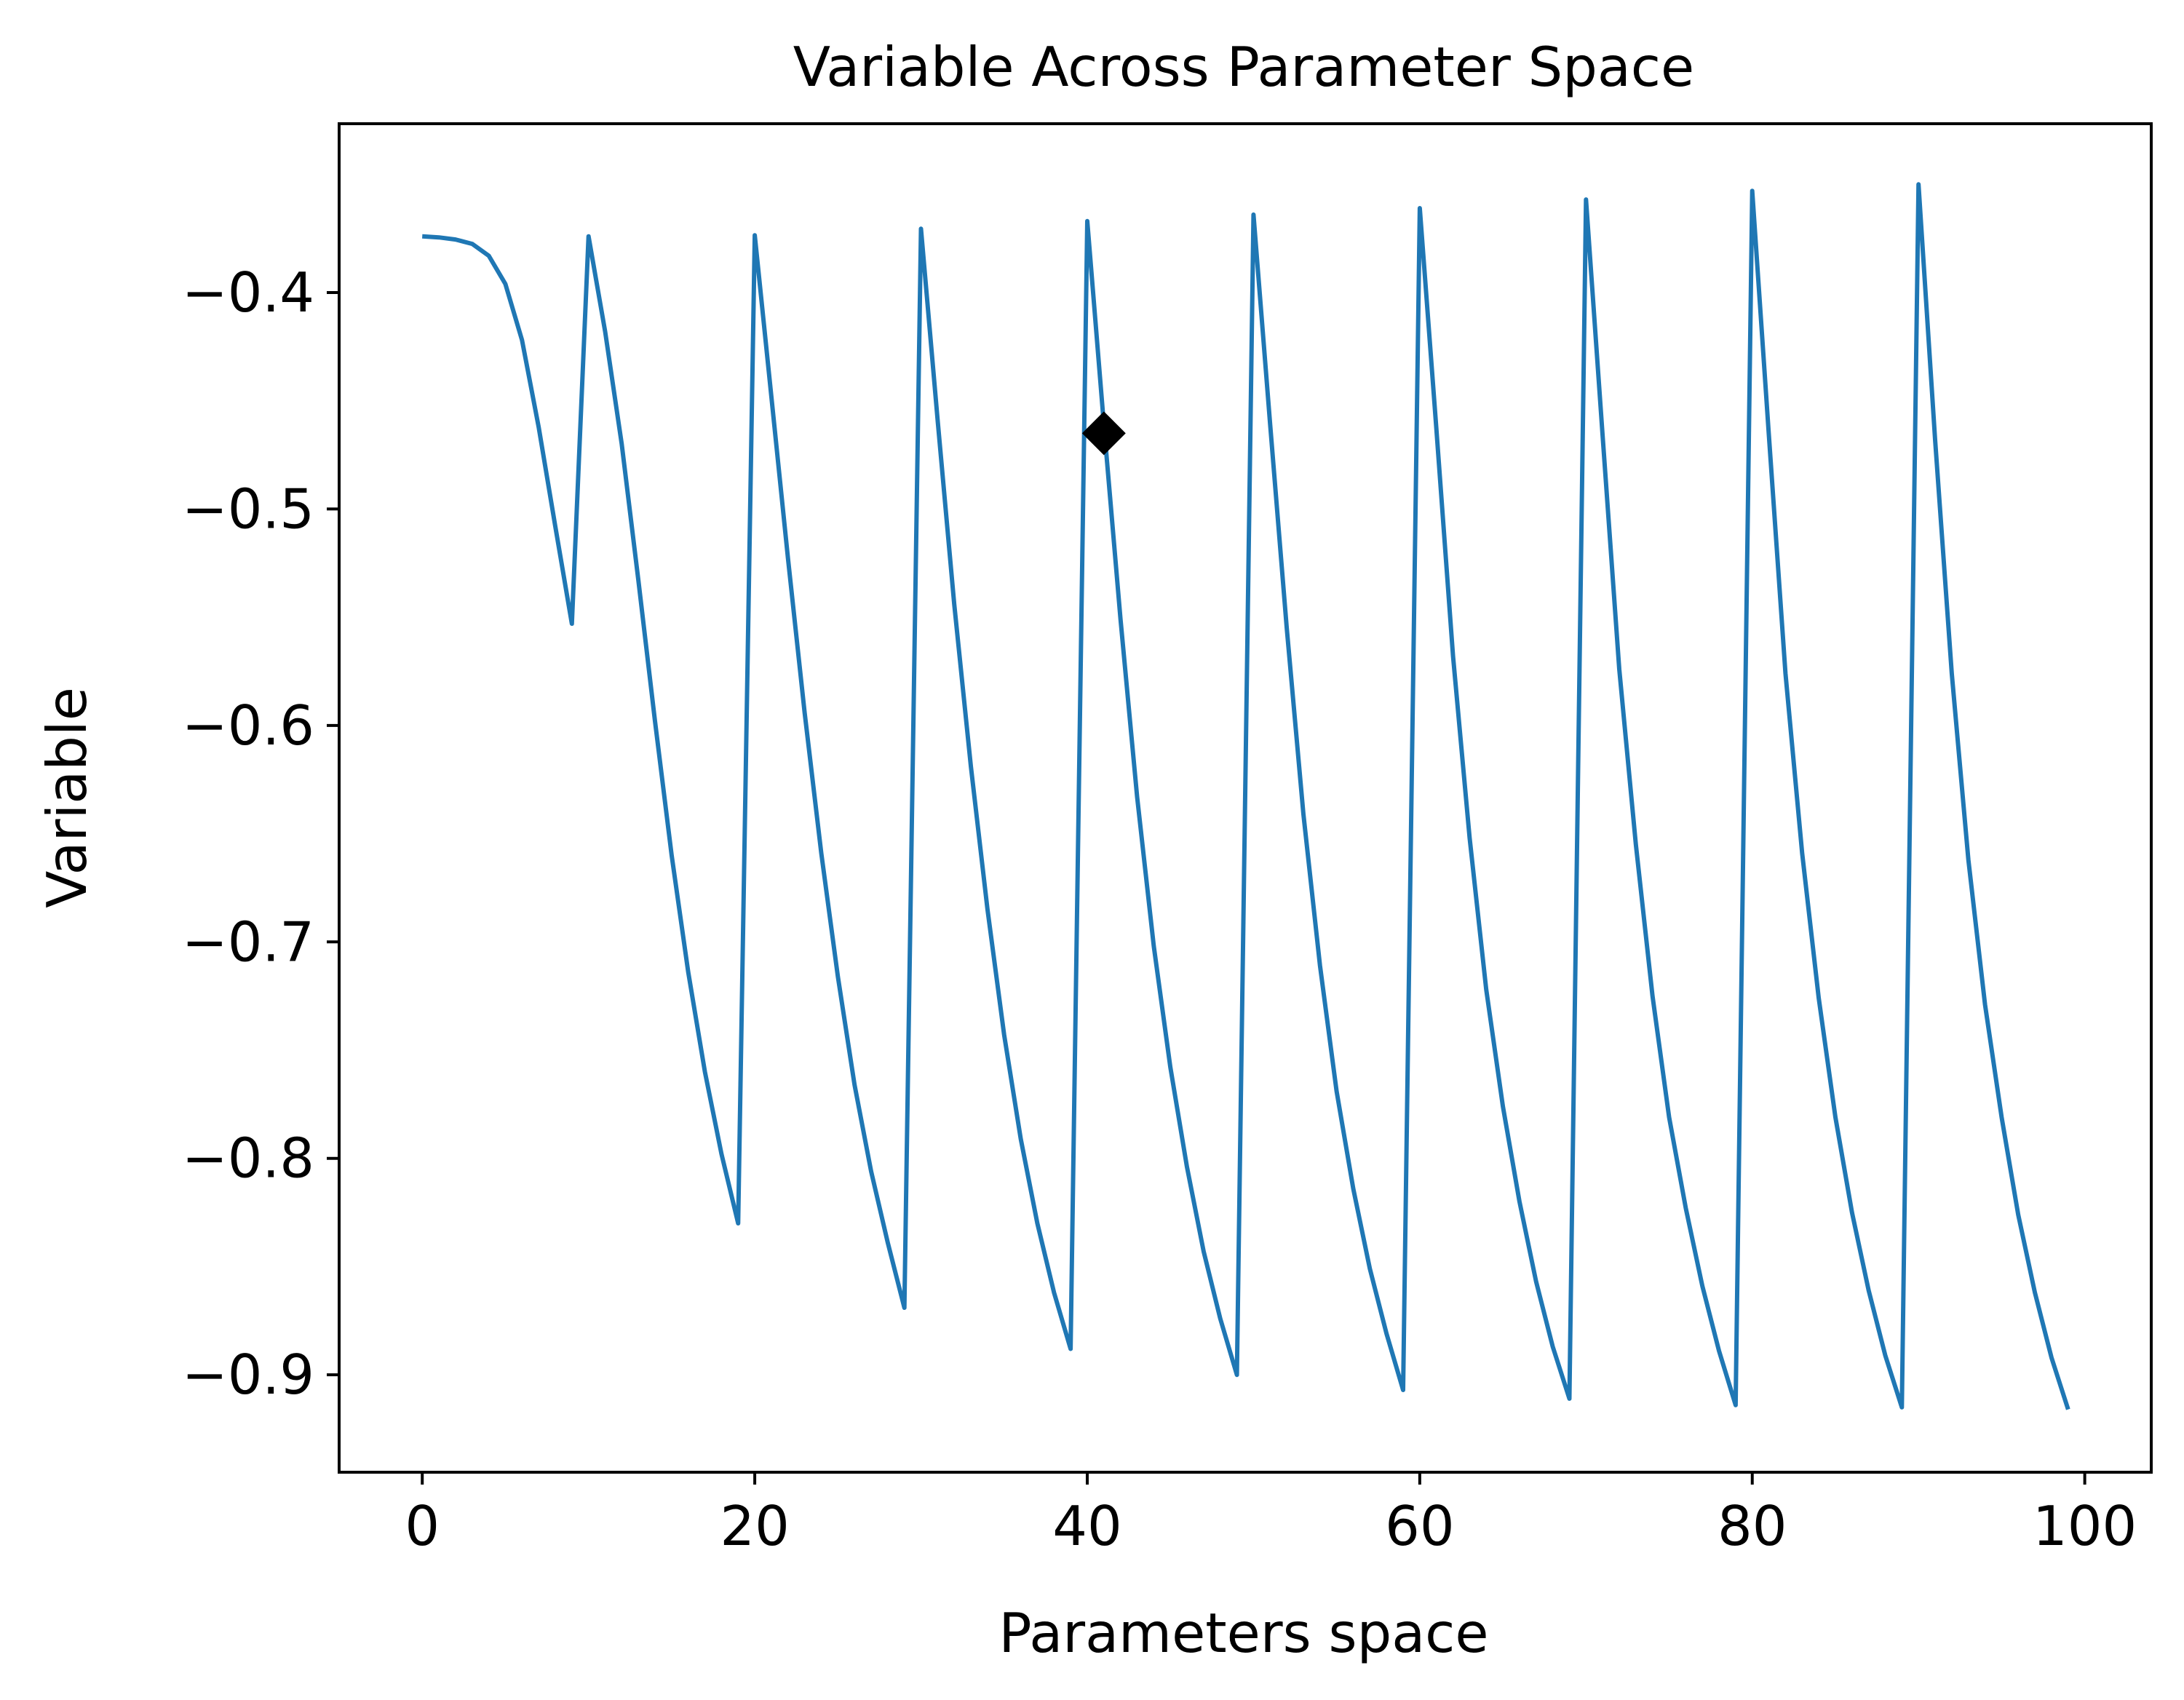  What do you see at coordinates (248, 1375) in the screenshot?
I see `y-tick-label: −0.9` at bounding box center [248, 1375].